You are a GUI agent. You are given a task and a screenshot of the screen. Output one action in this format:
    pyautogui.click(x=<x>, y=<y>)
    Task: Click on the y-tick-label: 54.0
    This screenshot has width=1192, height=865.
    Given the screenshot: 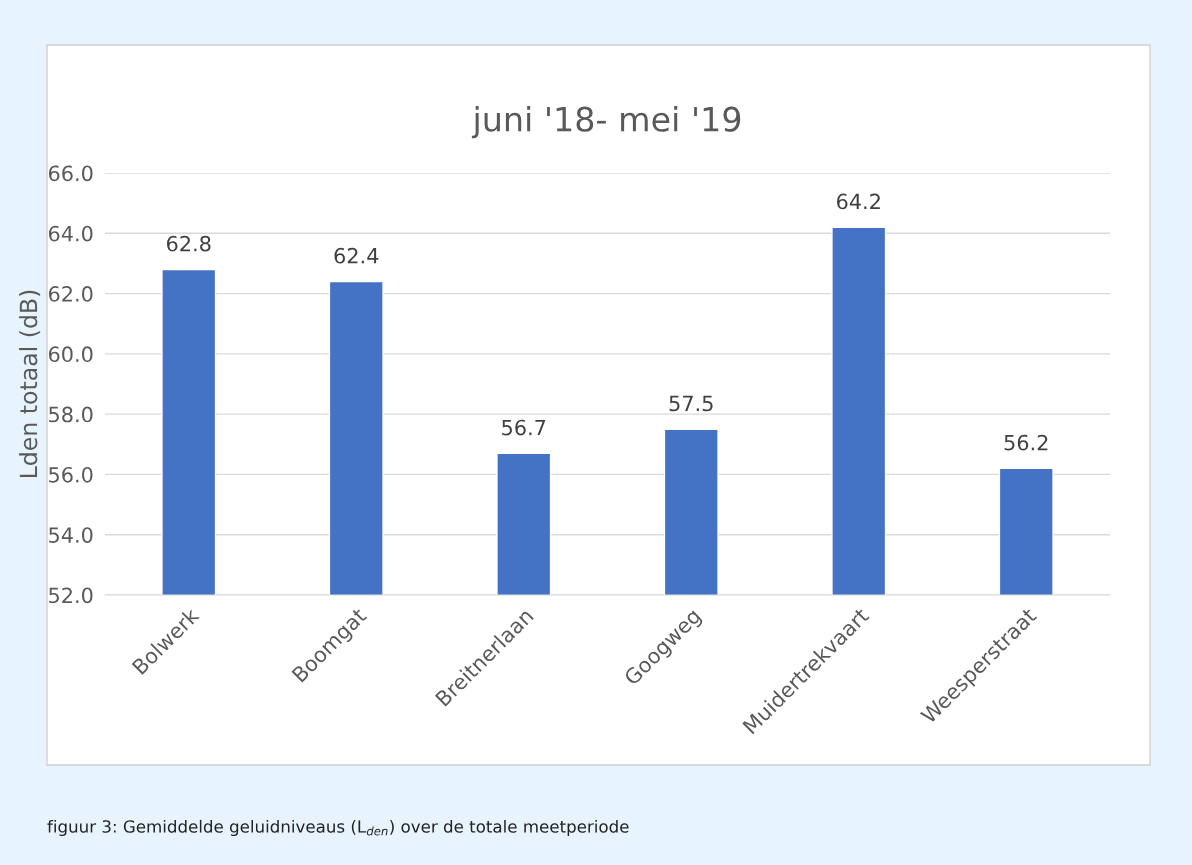 What is the action you would take?
    pyautogui.click(x=71, y=535)
    